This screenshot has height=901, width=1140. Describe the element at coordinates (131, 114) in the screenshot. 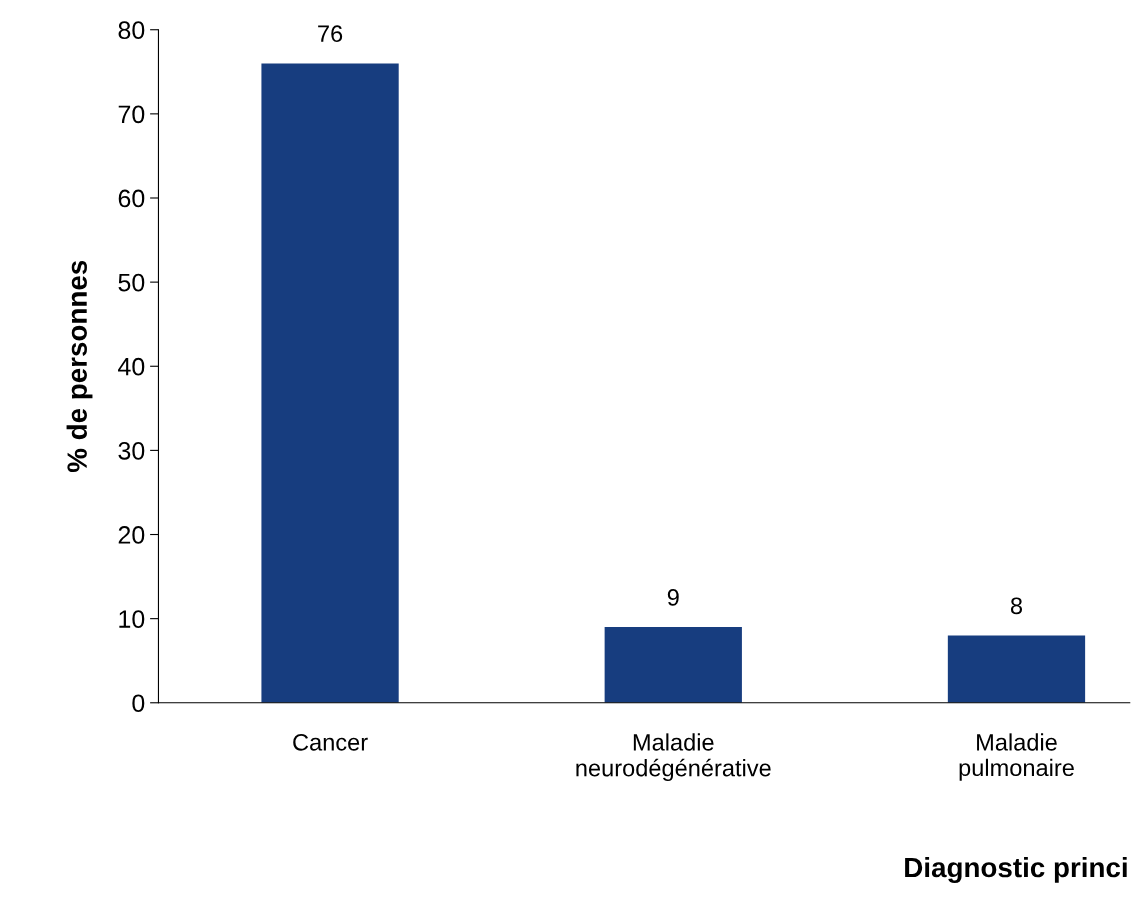

I see `y-tick-label: 70` at that location.